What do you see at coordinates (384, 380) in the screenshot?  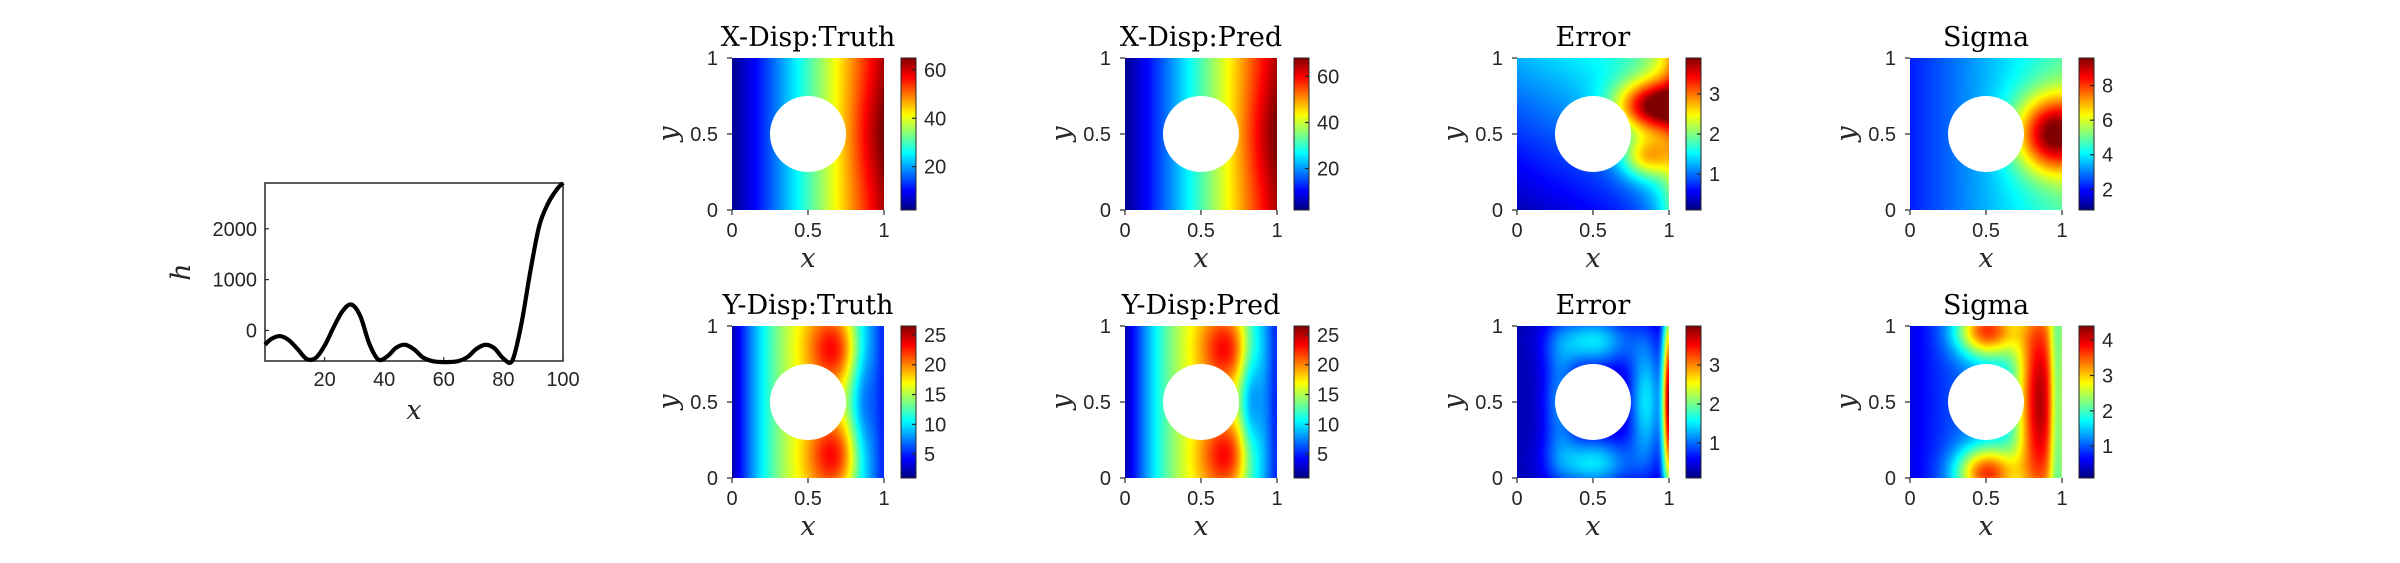 I see `x-tick-label: 40` at bounding box center [384, 380].